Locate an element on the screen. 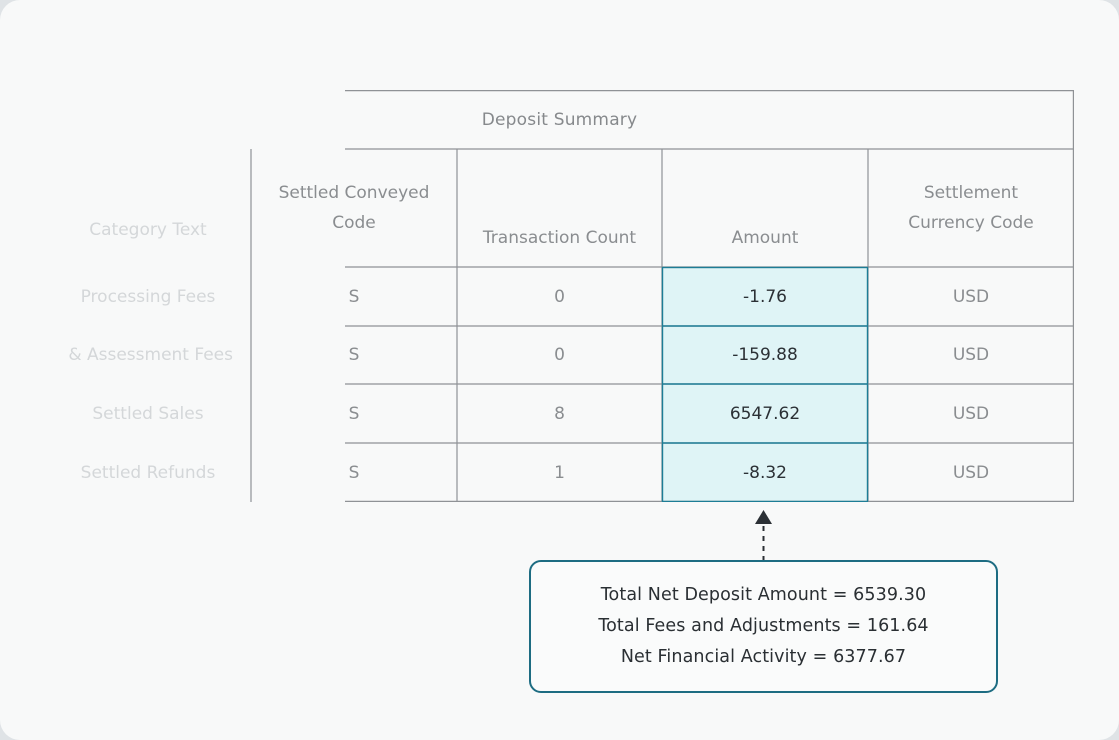 The height and width of the screenshot is (740, 1119). row-category: Settled Sales is located at coordinates (148, 413).